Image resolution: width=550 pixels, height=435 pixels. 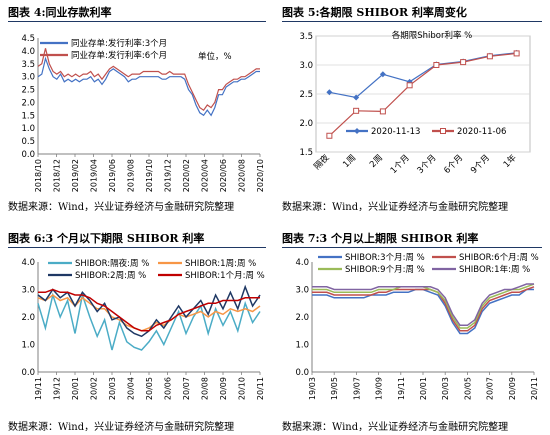 What do you see at coordinates (395, 132) in the screenshot?
I see `legend-label: 2020-11-13` at bounding box center [395, 132].